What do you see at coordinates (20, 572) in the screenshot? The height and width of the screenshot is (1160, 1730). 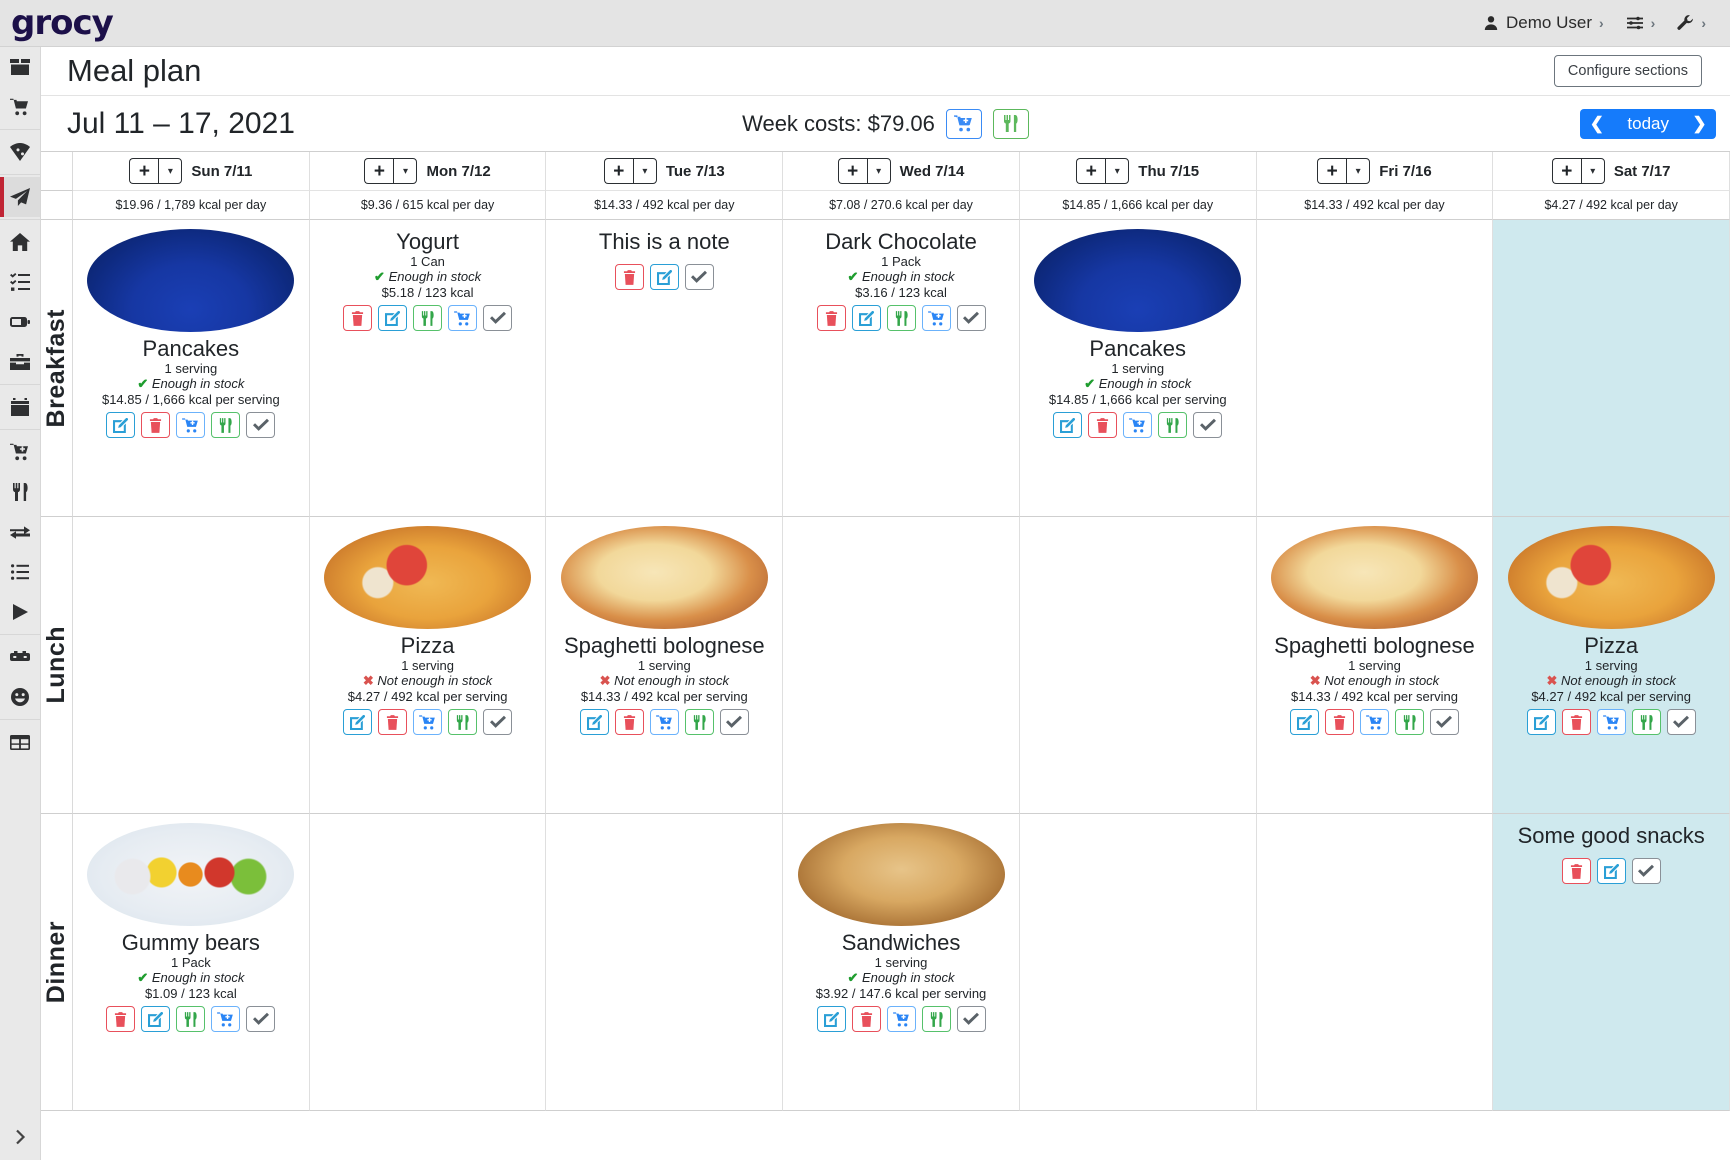 I see `sidebar-item-inventory` at bounding box center [20, 572].